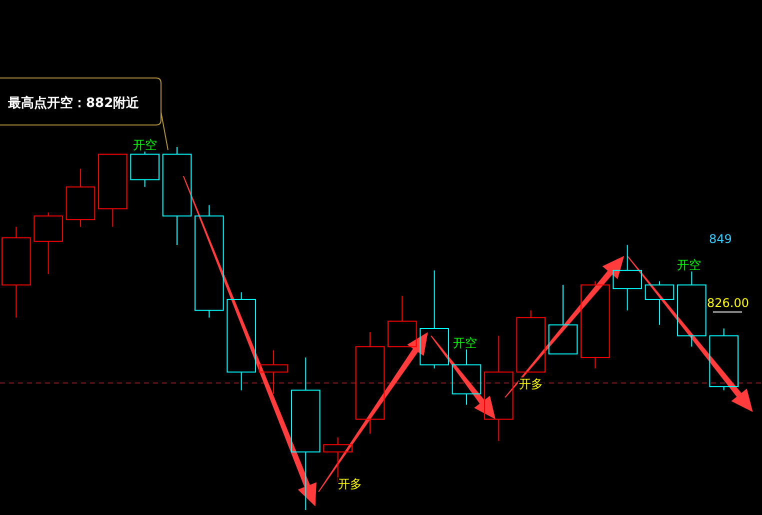 The width and height of the screenshot is (762, 515). I want to click on text: 最高点开空：882附近, so click(73, 103).